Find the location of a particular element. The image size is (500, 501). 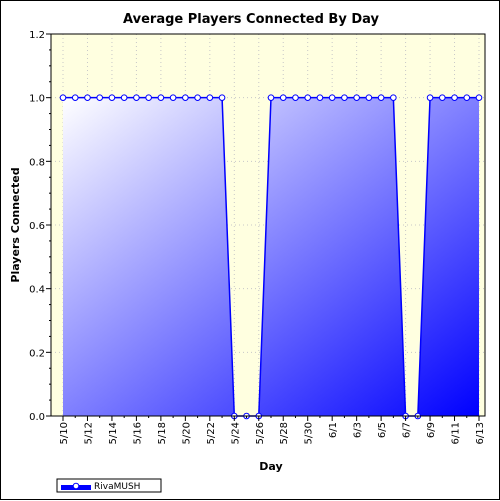

x-tick-label: 6/7 is located at coordinates (407, 430).